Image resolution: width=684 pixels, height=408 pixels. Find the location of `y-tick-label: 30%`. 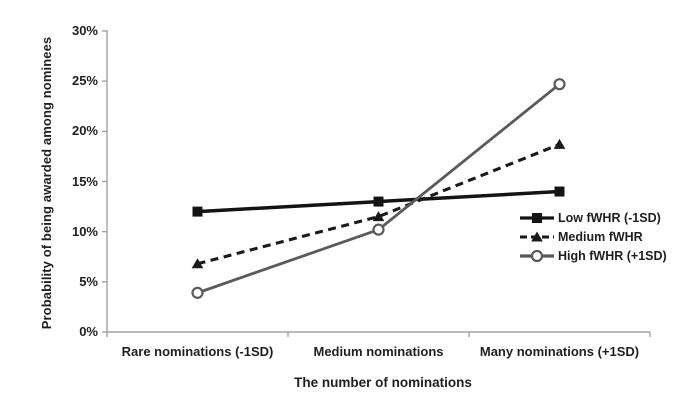

y-tick-label: 30% is located at coordinates (84, 30).